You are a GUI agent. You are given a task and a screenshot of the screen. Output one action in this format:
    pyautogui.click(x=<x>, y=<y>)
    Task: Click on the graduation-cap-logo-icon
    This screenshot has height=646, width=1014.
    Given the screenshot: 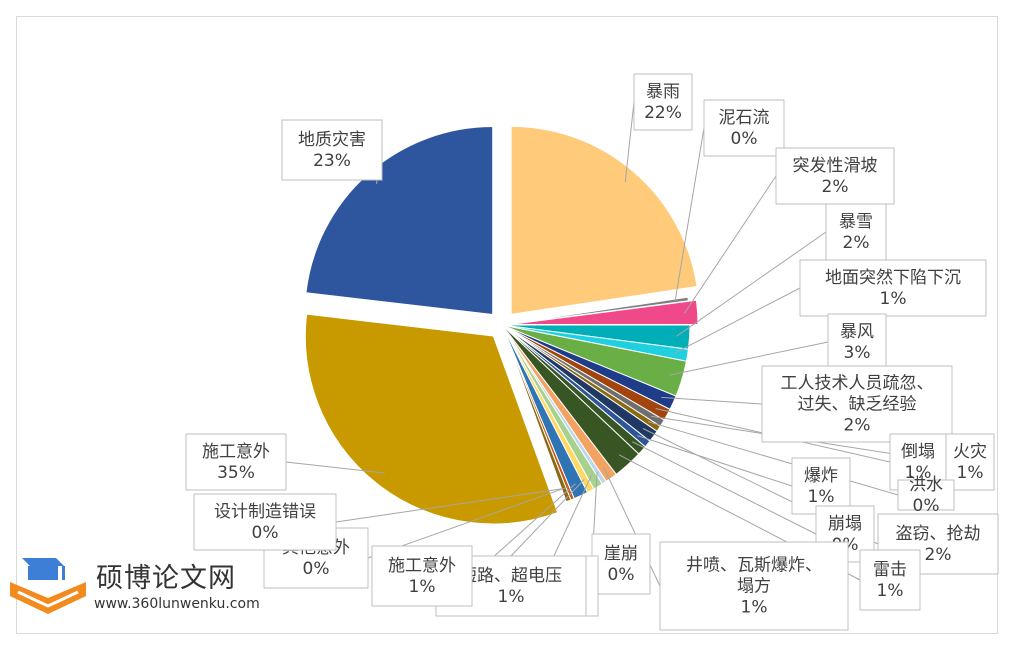 What is the action you would take?
    pyautogui.click(x=48, y=586)
    